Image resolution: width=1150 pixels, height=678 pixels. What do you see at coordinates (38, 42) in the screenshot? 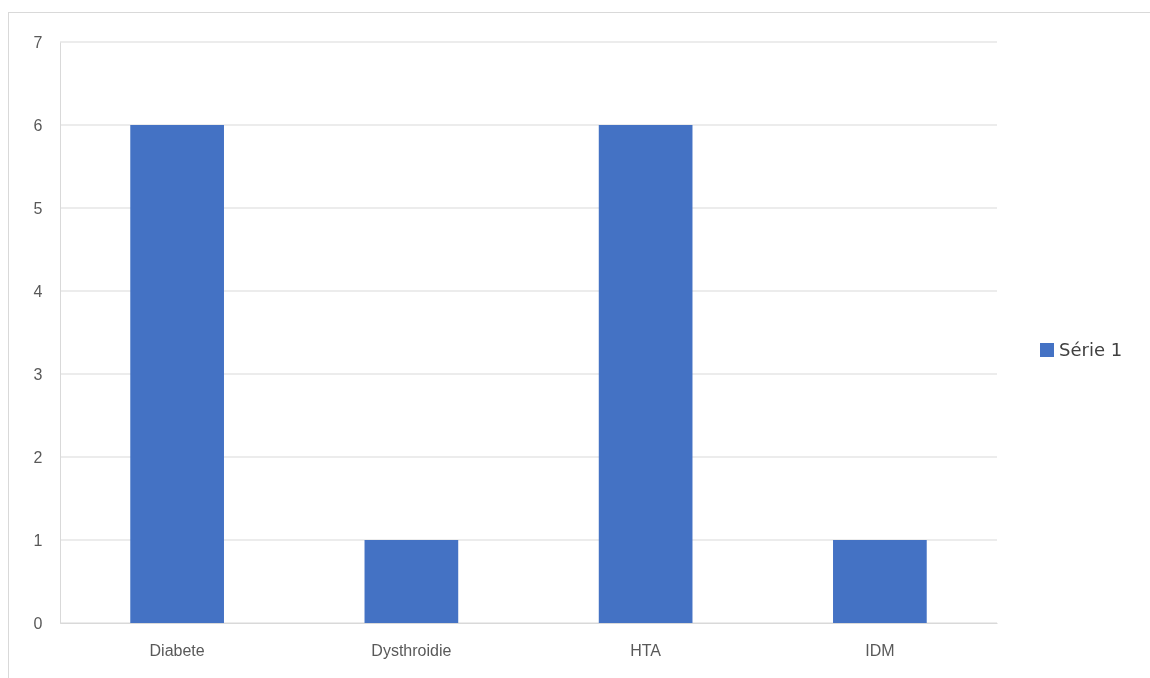
I see `y-tick-label: 7` at bounding box center [38, 42].